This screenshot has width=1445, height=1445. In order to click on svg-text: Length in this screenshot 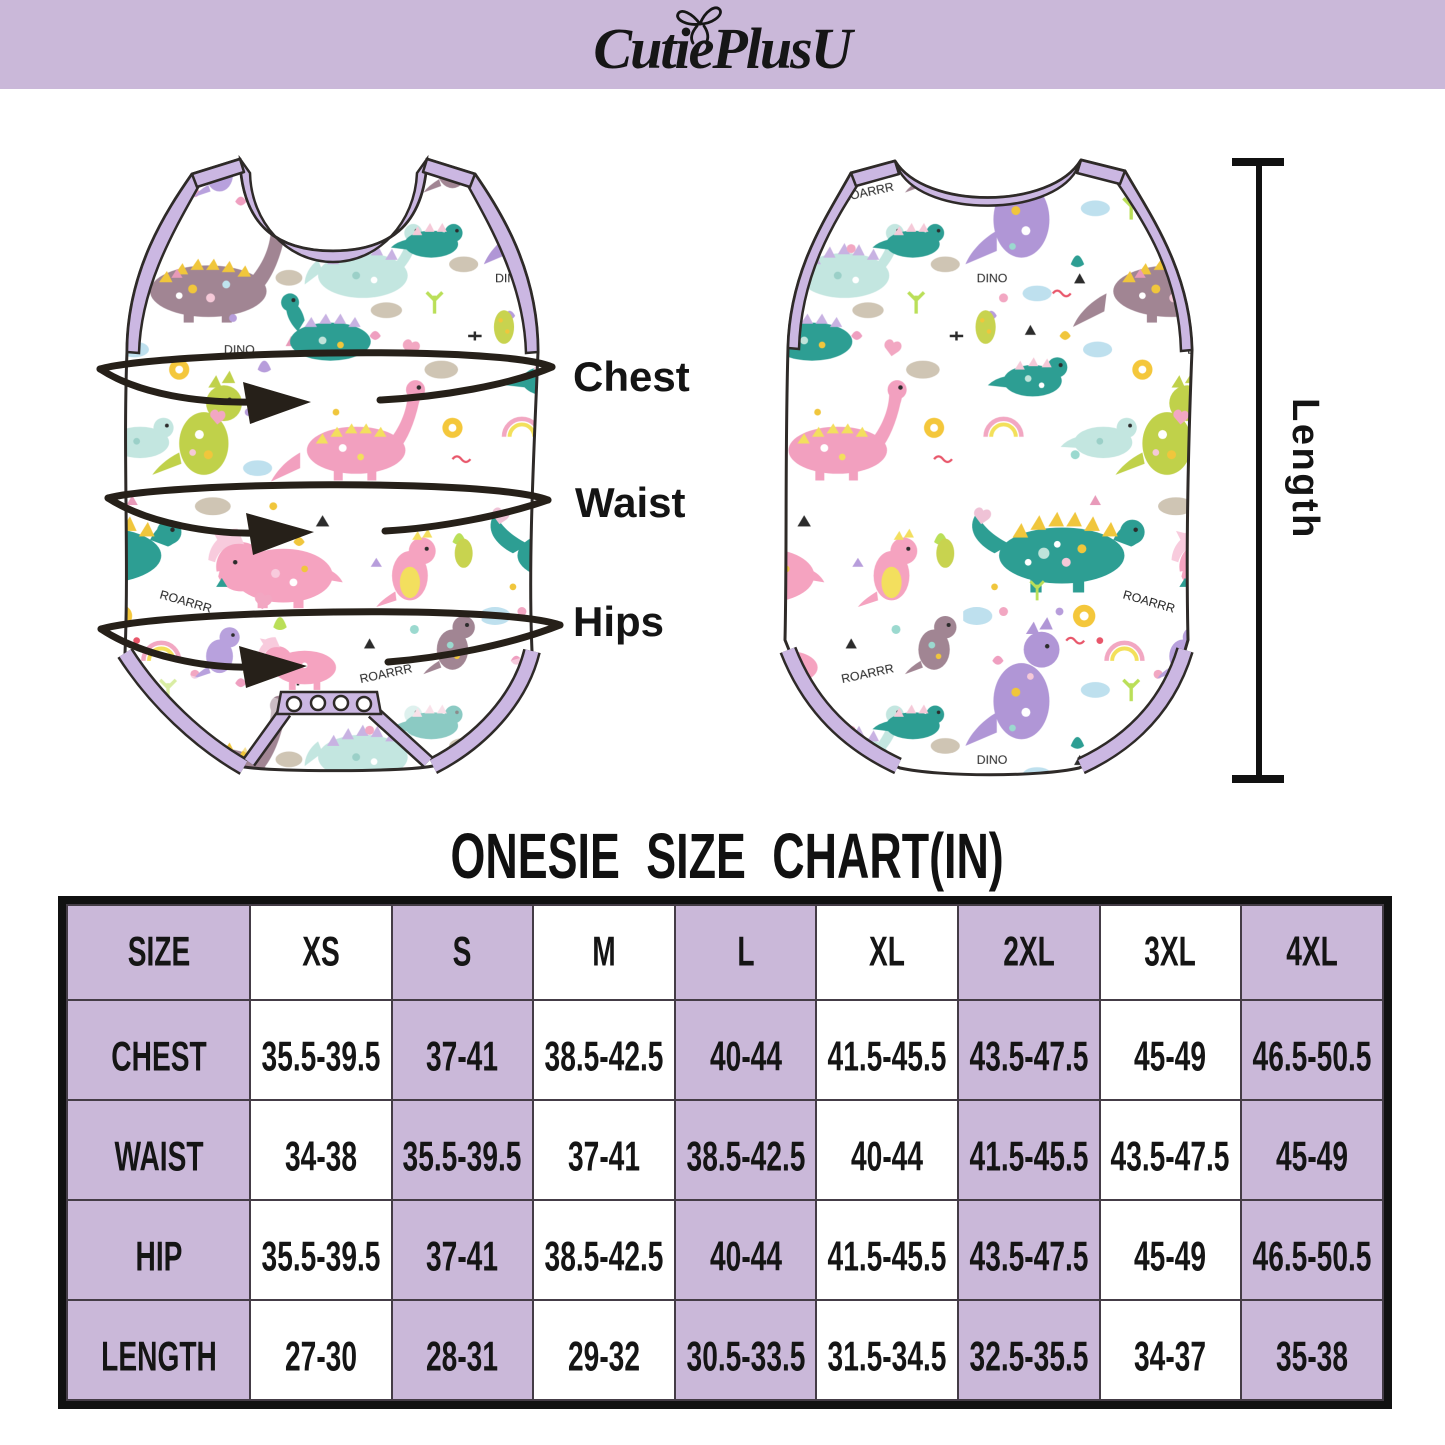, I will do `click(1305, 469)`.